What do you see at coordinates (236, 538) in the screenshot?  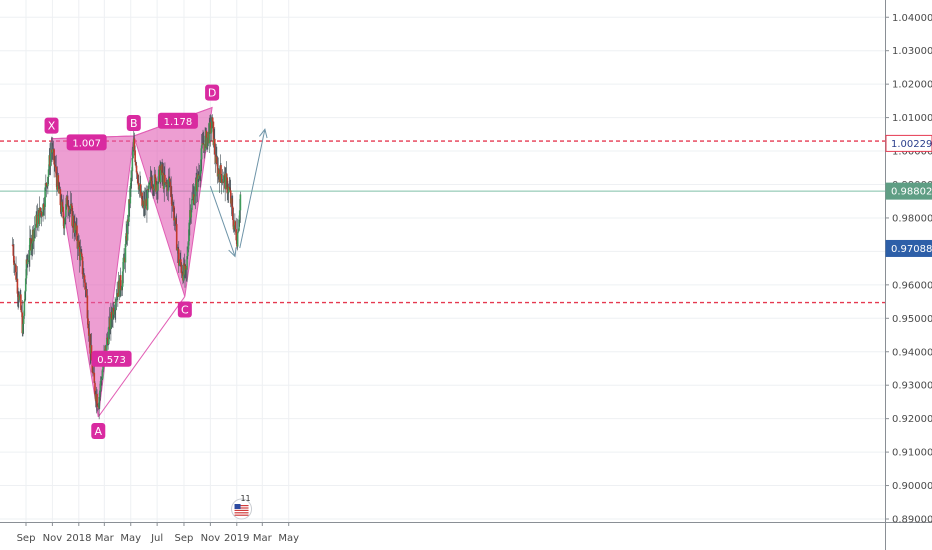 I see `time-tick-label: 2019` at bounding box center [236, 538].